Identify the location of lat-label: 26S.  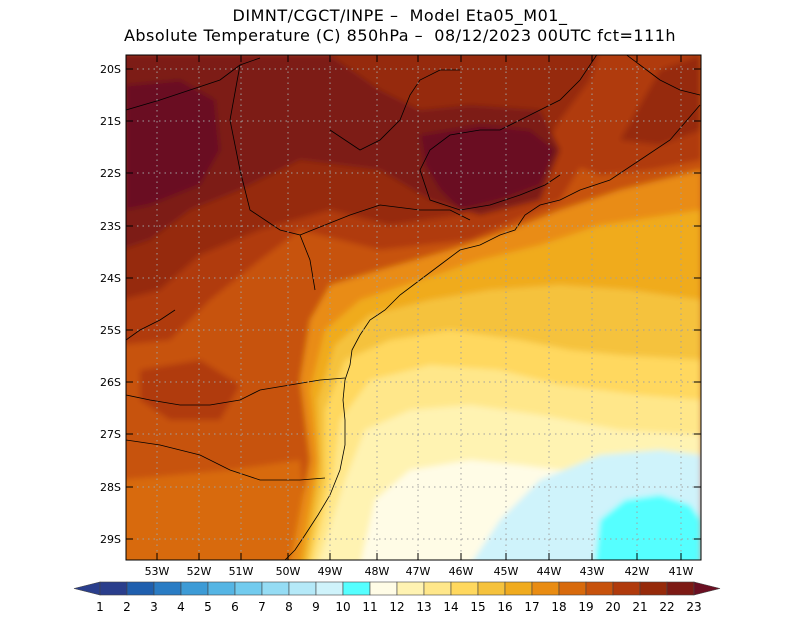
(110, 382).